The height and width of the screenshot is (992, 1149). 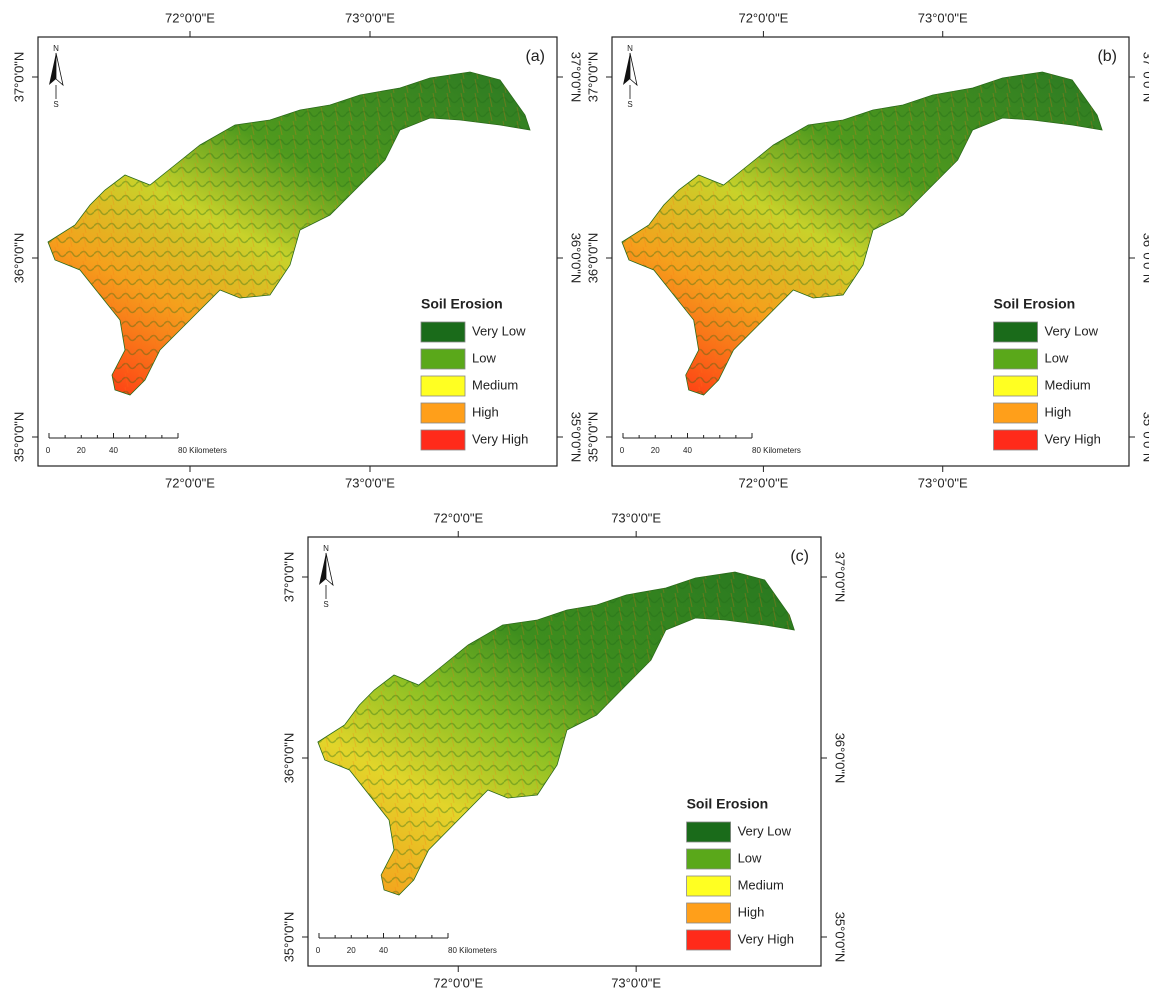 What do you see at coordinates (799, 556) in the screenshot?
I see `panel-label: (c)` at bounding box center [799, 556].